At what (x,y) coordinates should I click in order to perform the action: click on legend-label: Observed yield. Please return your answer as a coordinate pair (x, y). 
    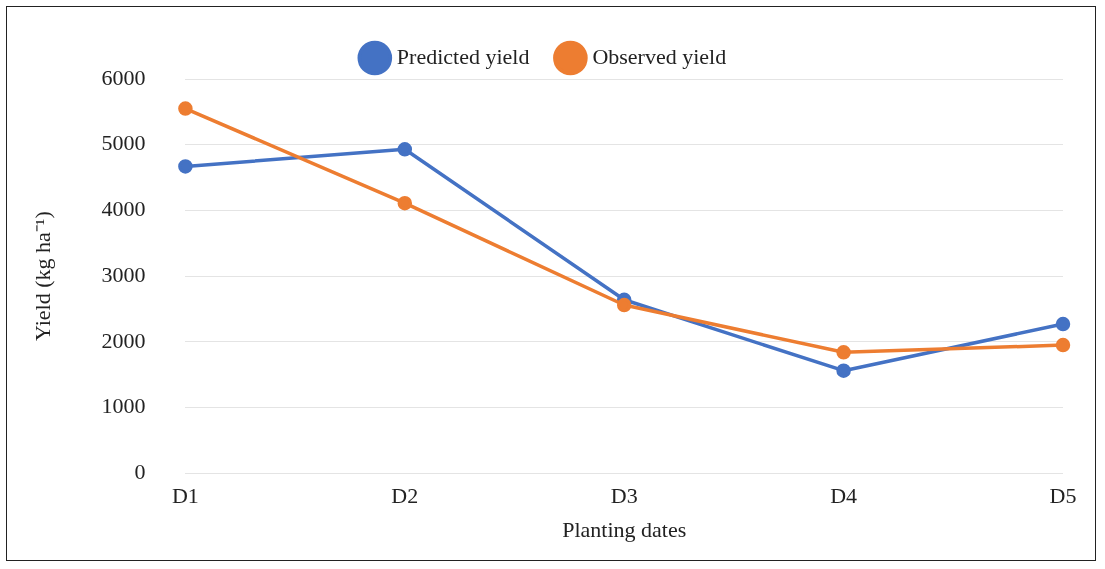
    Looking at the image, I should click on (659, 56).